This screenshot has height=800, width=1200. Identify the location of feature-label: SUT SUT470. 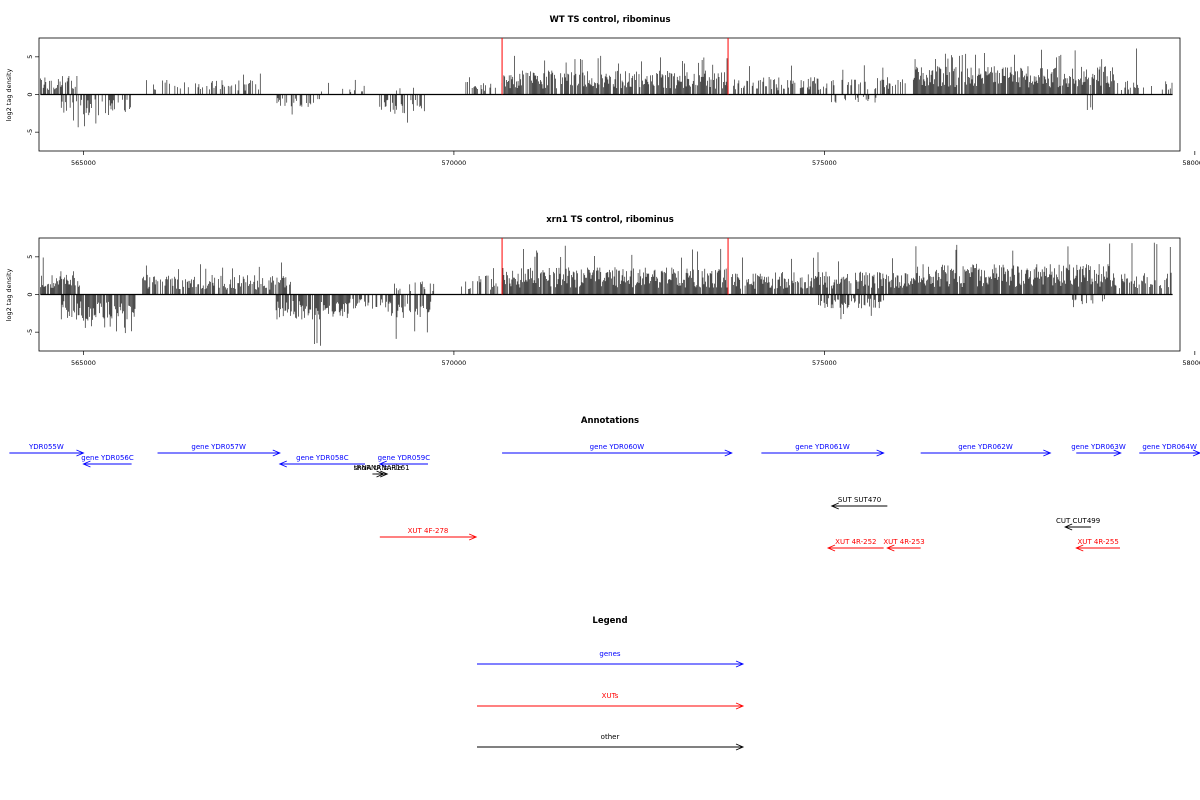
(859, 500).